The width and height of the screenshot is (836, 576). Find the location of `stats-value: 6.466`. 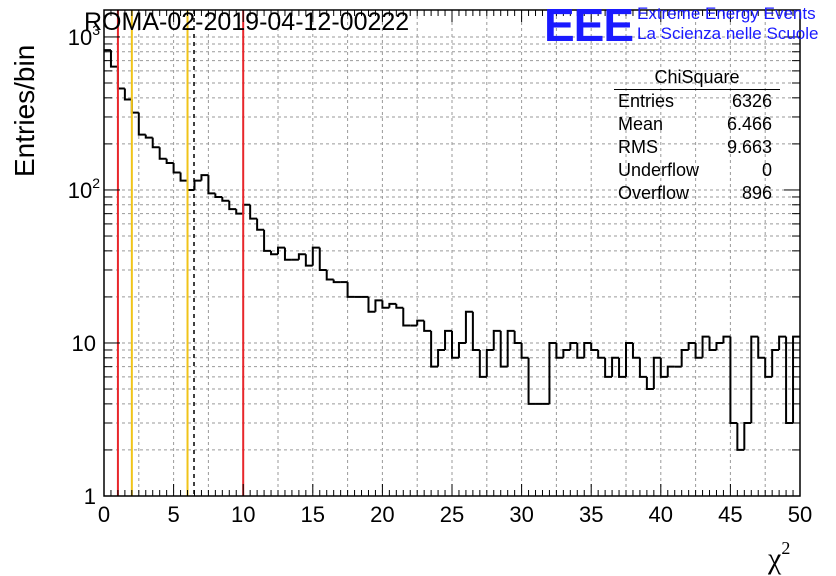

stats-value: 6.466 is located at coordinates (749, 124).